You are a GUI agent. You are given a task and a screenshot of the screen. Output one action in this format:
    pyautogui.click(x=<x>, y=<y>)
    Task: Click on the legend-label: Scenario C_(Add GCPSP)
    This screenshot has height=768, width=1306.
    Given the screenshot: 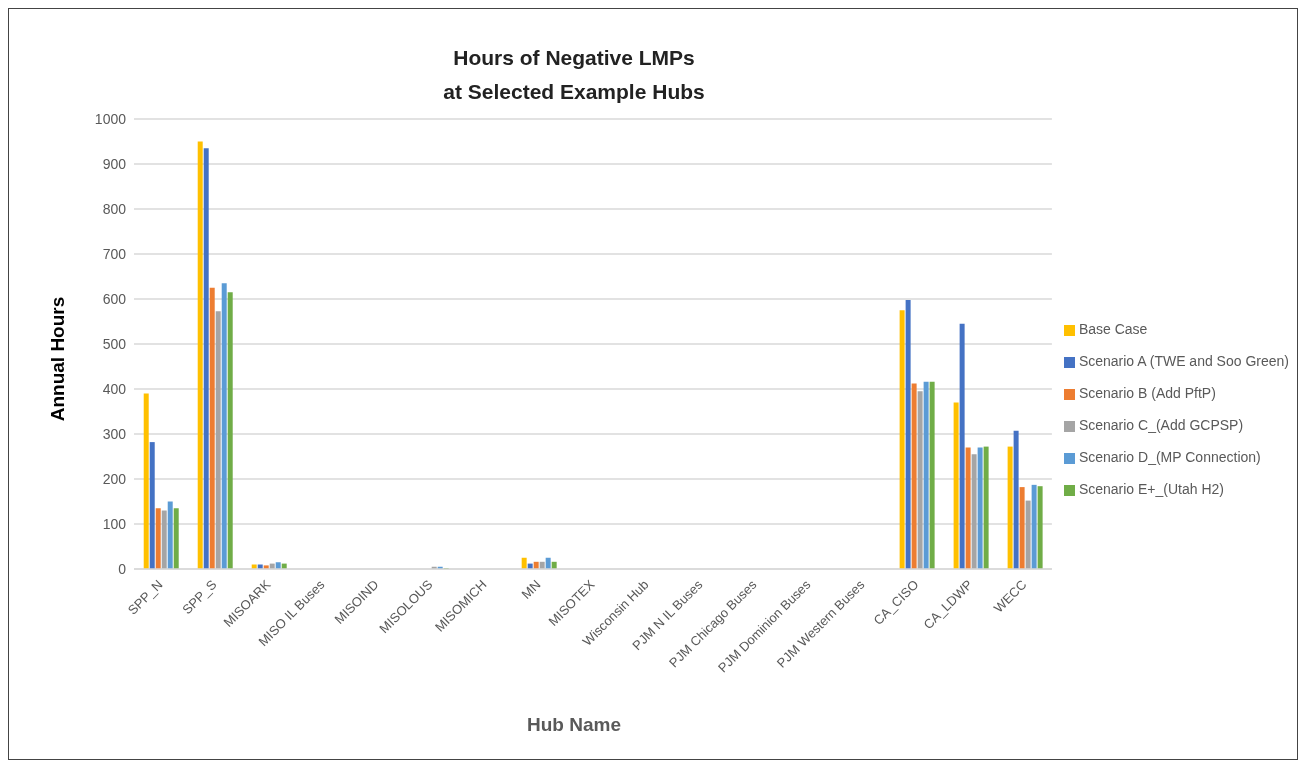 What is the action you would take?
    pyautogui.click(x=1161, y=425)
    